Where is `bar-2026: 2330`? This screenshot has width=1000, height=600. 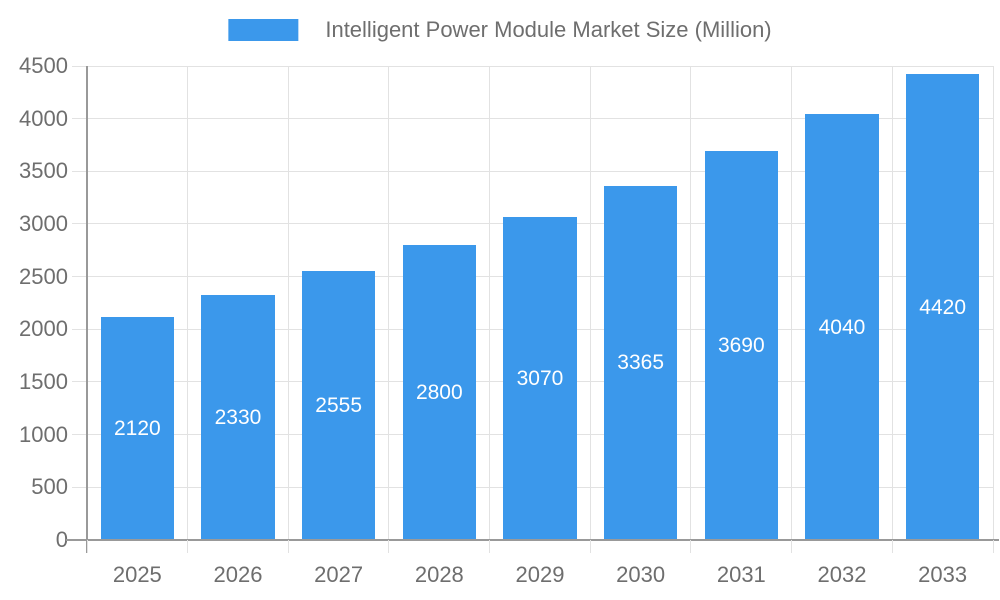 bar-2026: 2330 is located at coordinates (238, 417).